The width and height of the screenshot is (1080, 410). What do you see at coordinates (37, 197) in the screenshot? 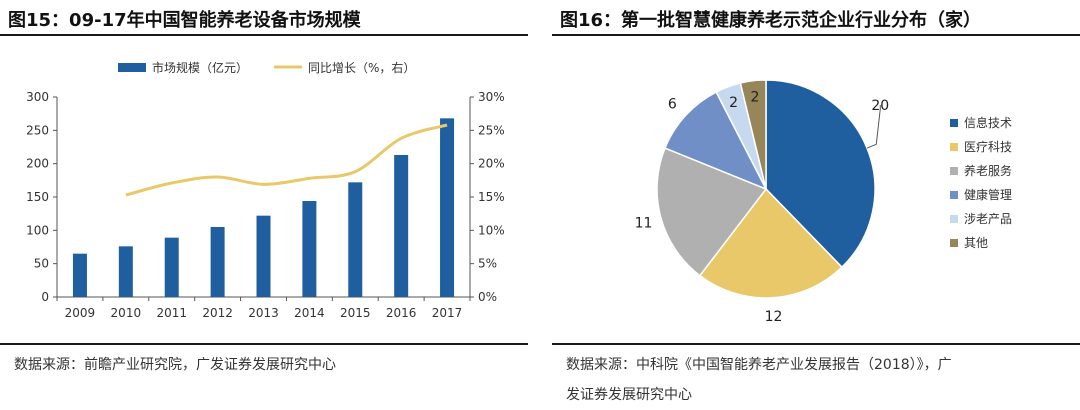
I see `y-tick-label: 150` at bounding box center [37, 197].